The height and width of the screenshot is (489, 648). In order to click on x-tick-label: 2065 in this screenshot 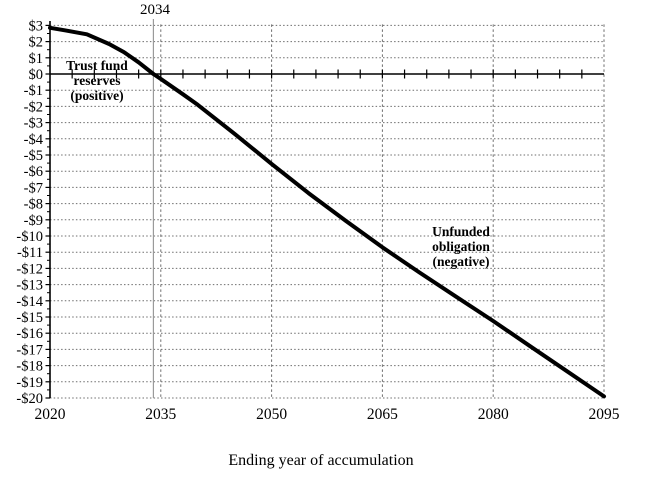, I will do `click(382, 414)`.